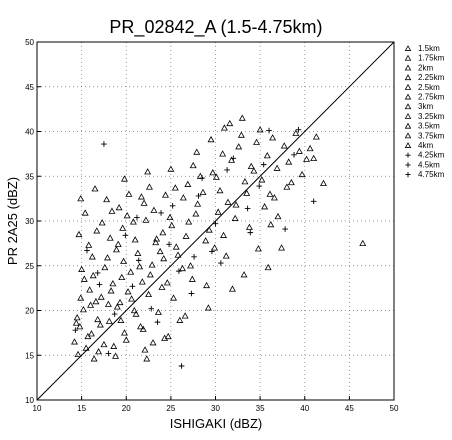 The height and width of the screenshot is (440, 452). Describe the element at coordinates (424, 97) in the screenshot. I see `legend-item: 2.75km` at that location.